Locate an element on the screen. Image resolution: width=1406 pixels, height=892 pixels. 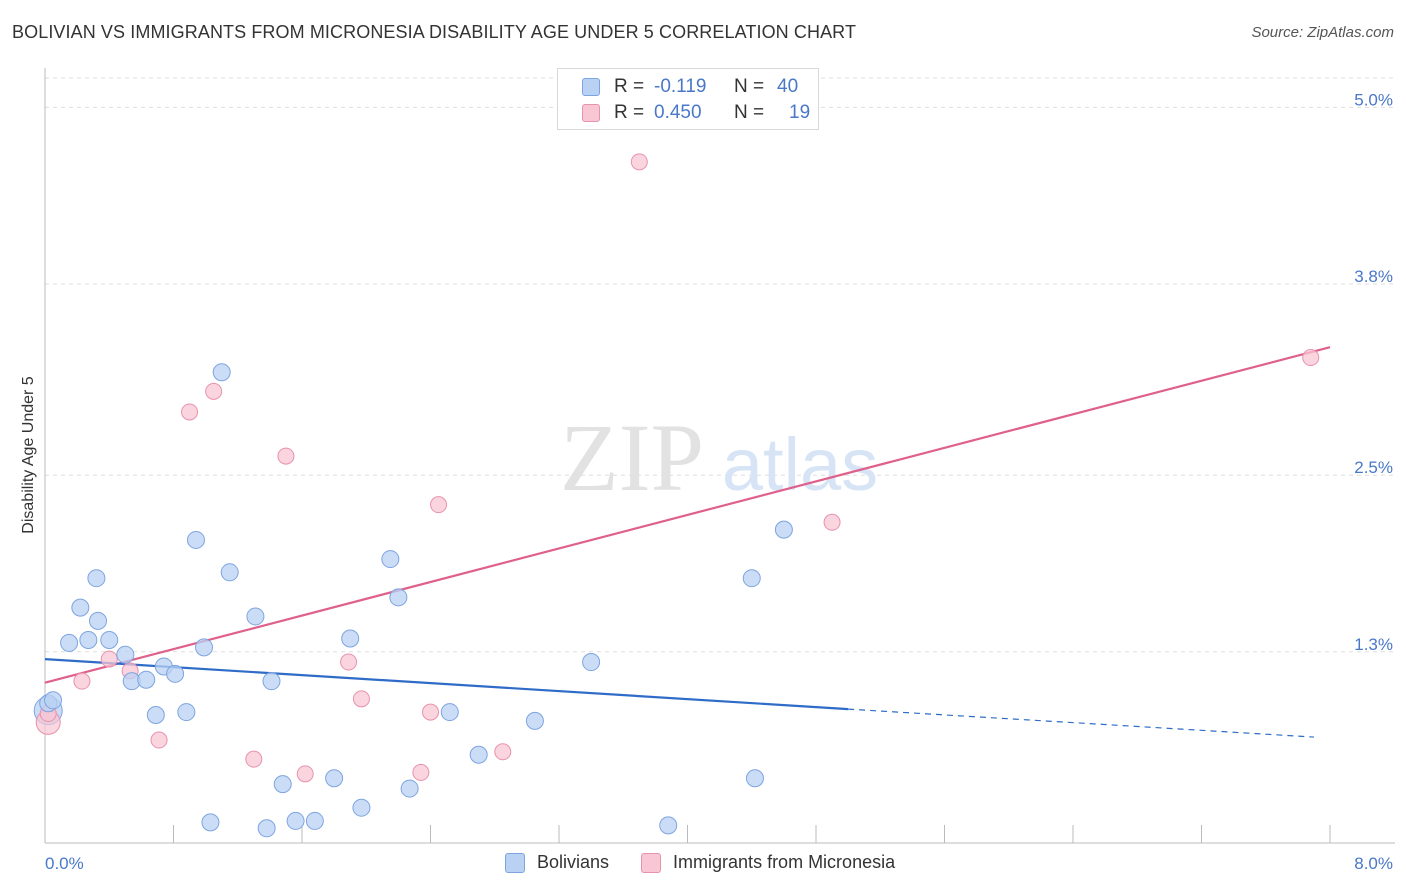
legend-item-bolivians: Bolivians is located at coordinates (557, 862).